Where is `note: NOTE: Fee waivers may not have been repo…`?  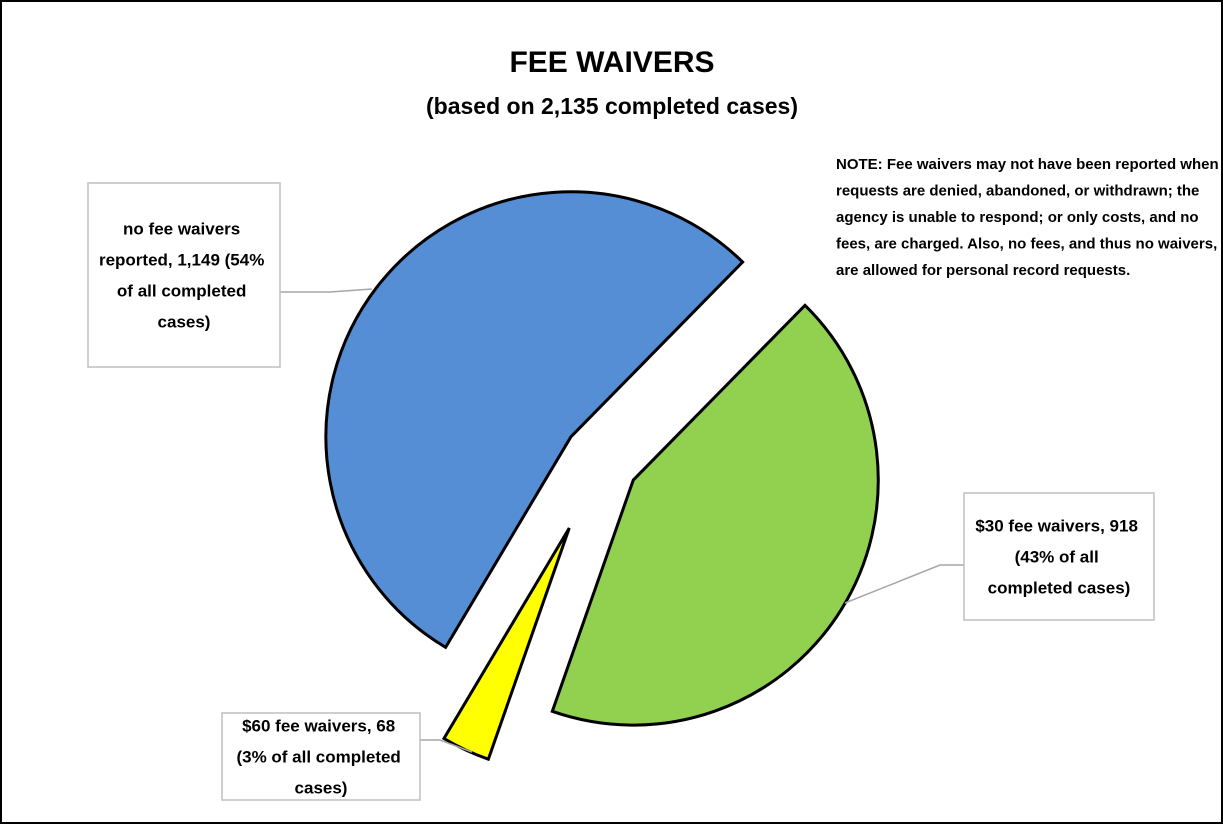 note: NOTE: Fee waivers may not have been repo… is located at coordinates (1029, 217).